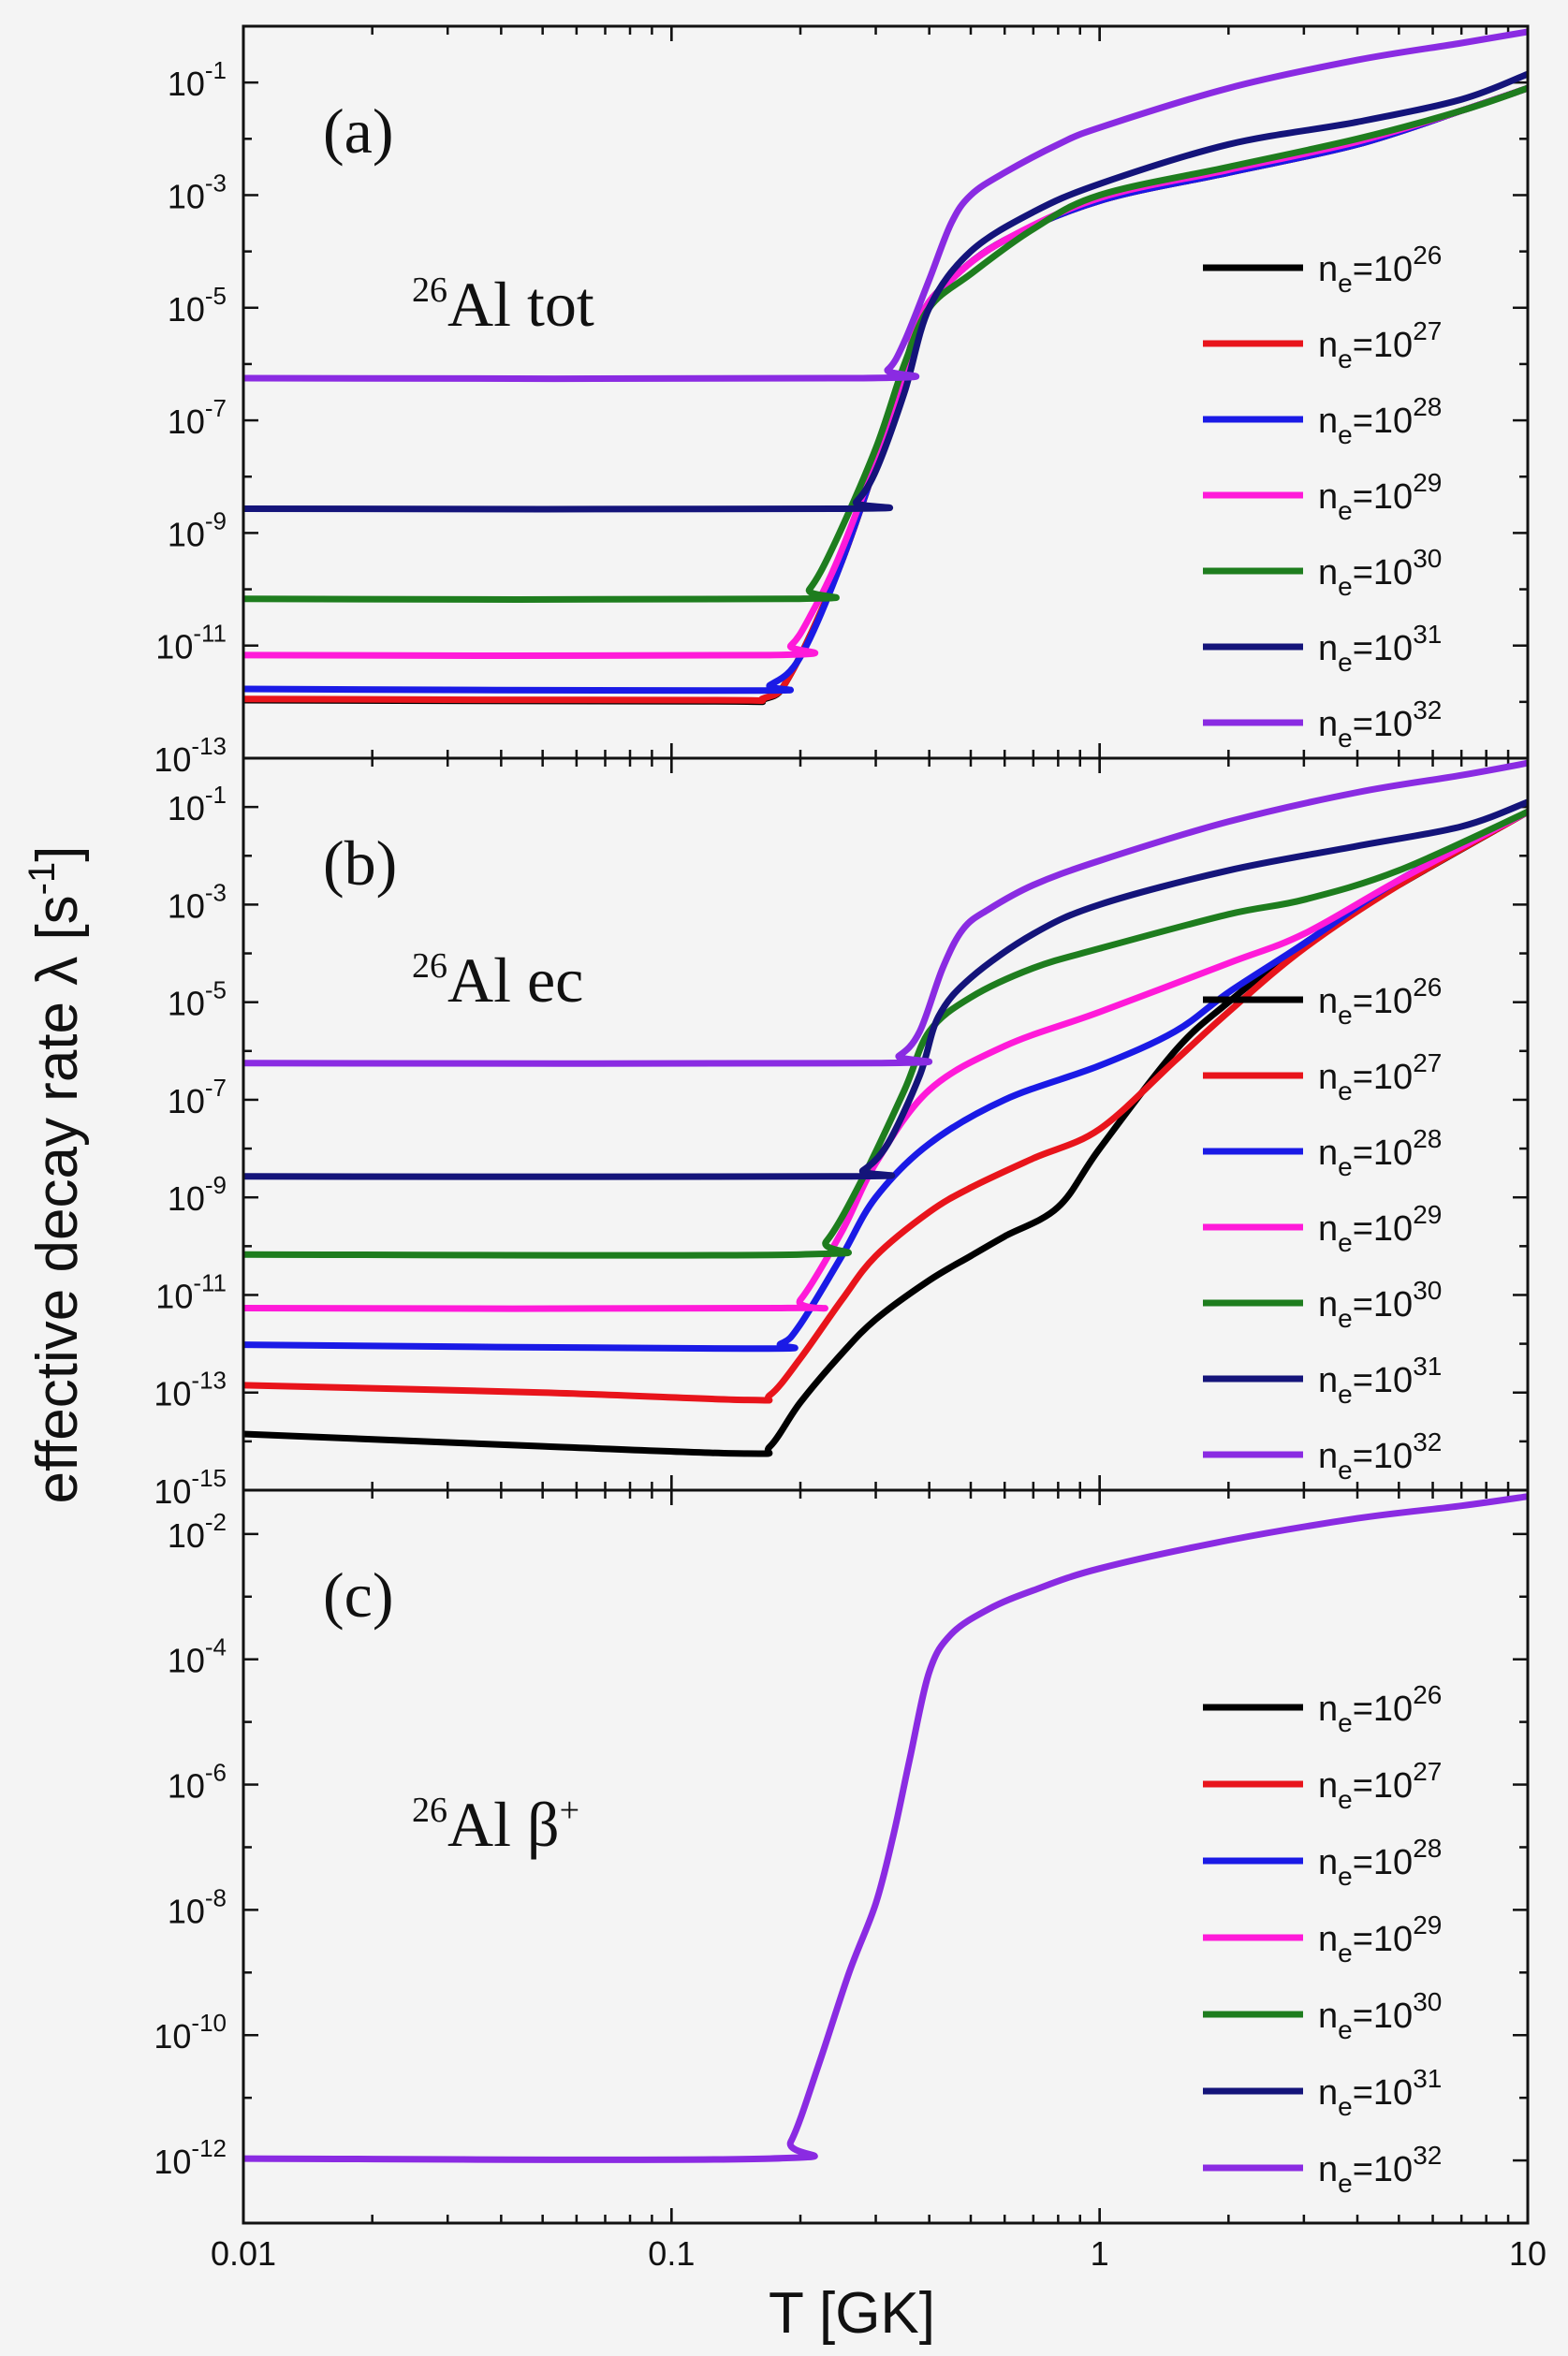  I want to click on y-axis-title-sup: -1, so click(42, 879).